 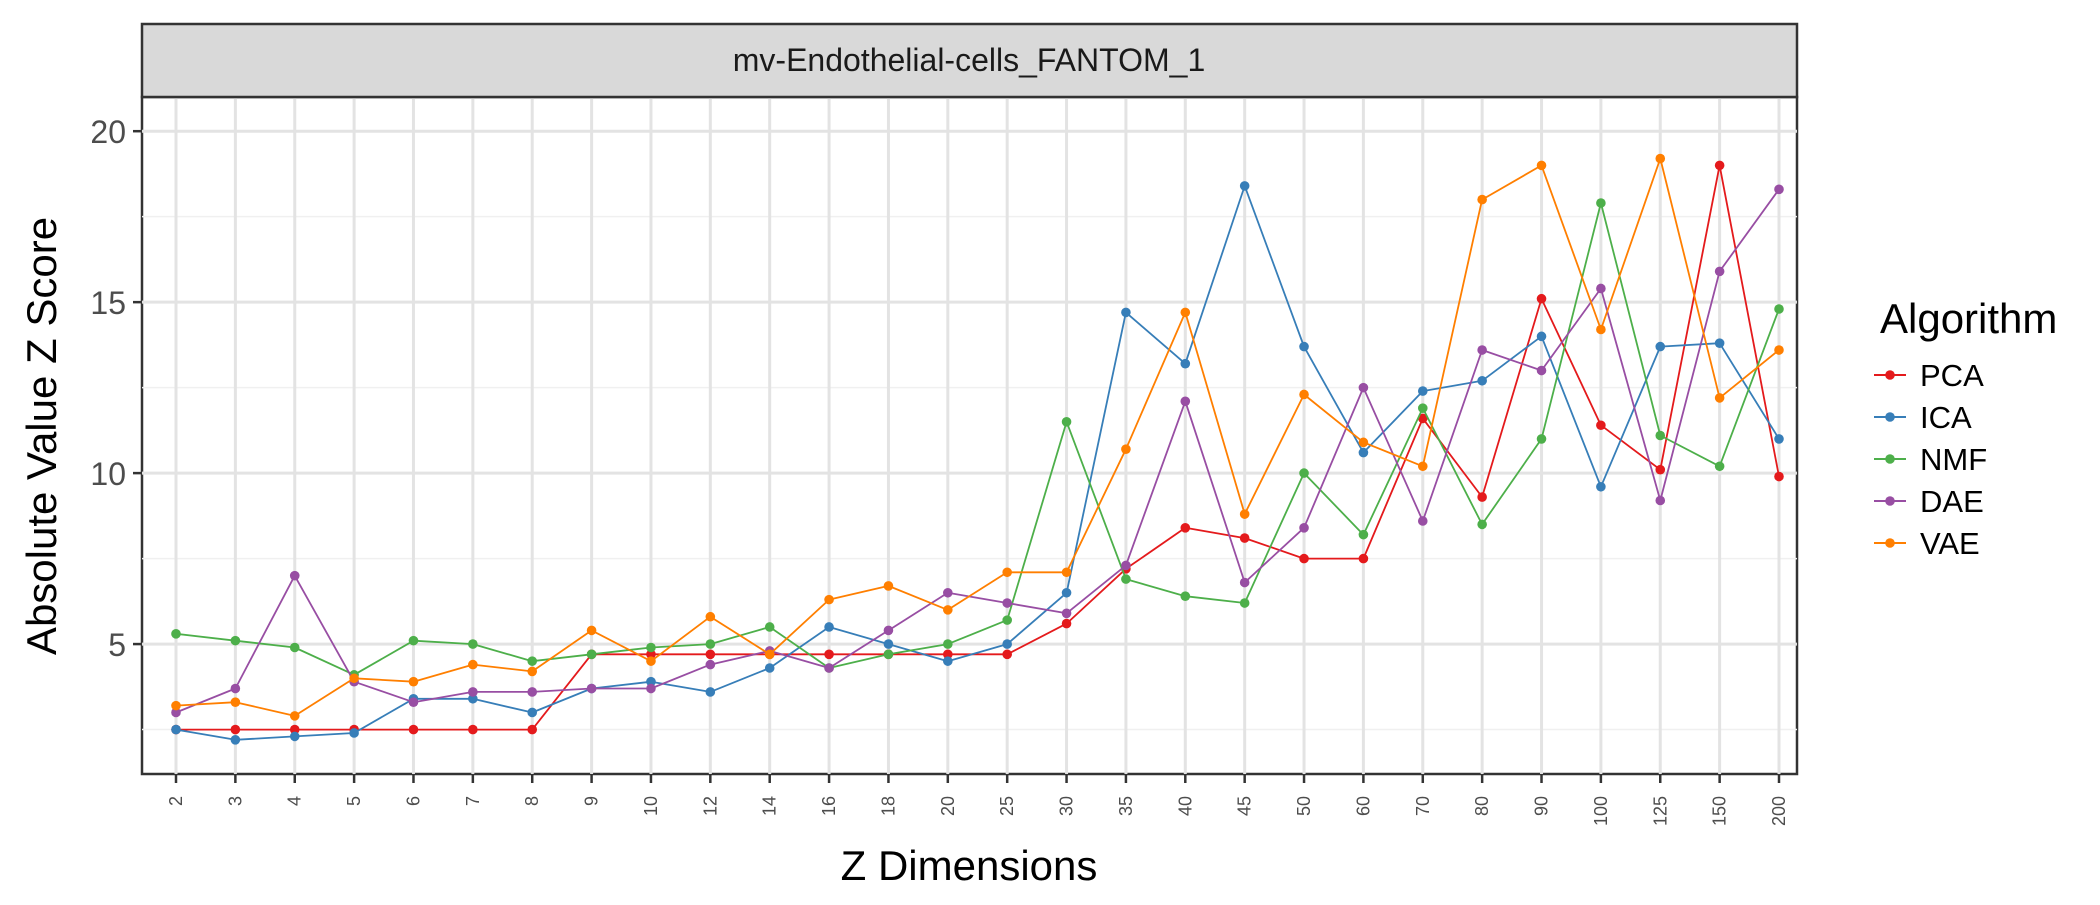 What do you see at coordinates (592, 801) in the screenshot?
I see `x-tick-label: 9` at bounding box center [592, 801].